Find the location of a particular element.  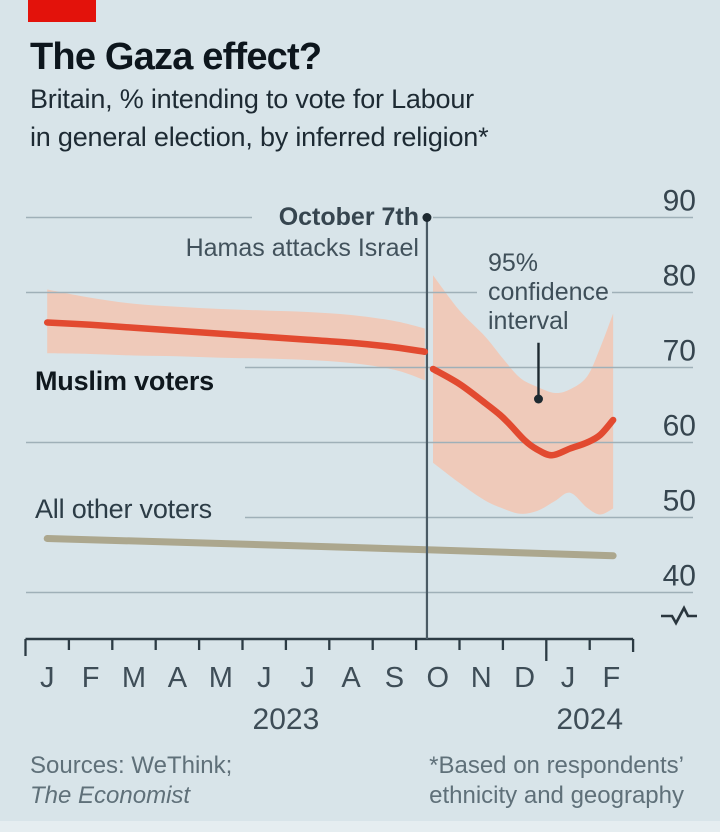

ci-pointer-dot is located at coordinates (538, 399).